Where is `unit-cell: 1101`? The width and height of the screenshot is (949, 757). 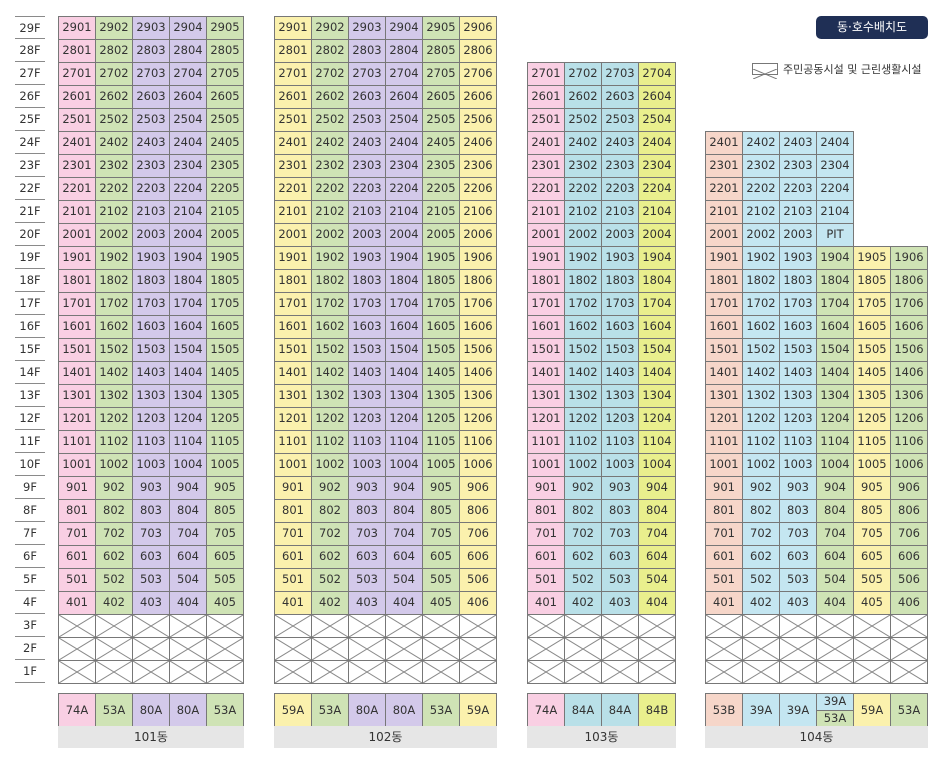 unit-cell: 1101 is located at coordinates (546, 442).